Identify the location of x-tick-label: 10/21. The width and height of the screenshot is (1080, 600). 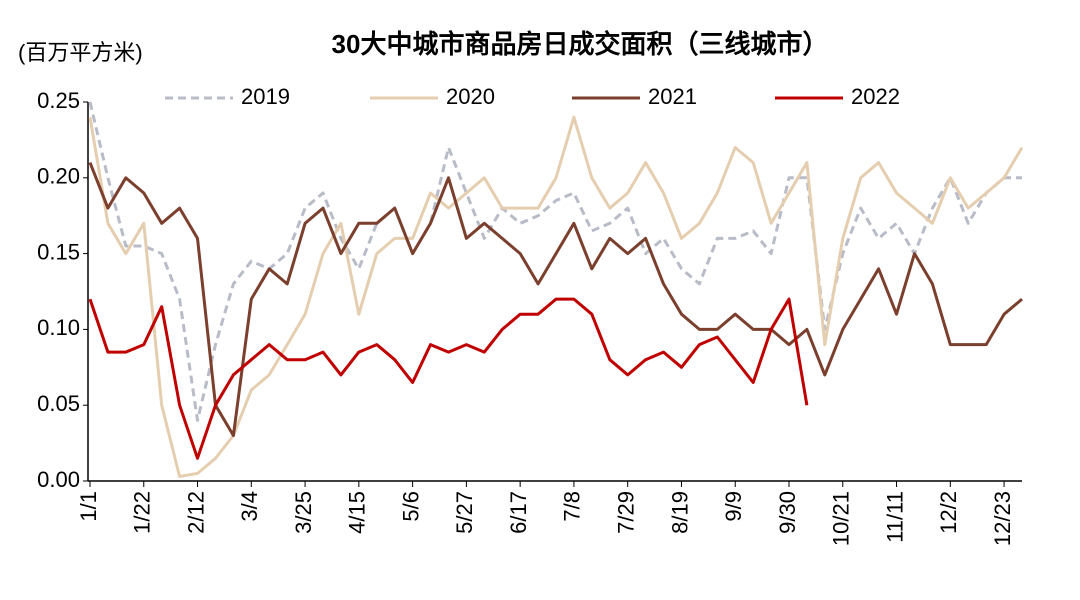
(841, 518).